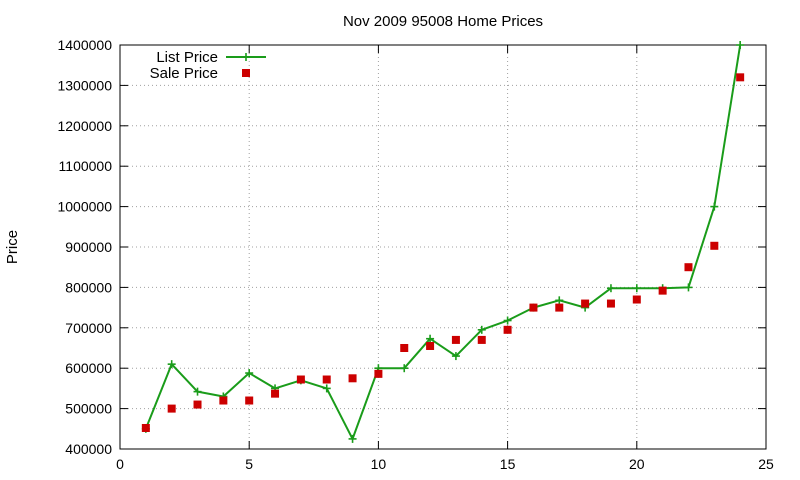  I want to click on y-tick-label: 1100000, so click(86, 166).